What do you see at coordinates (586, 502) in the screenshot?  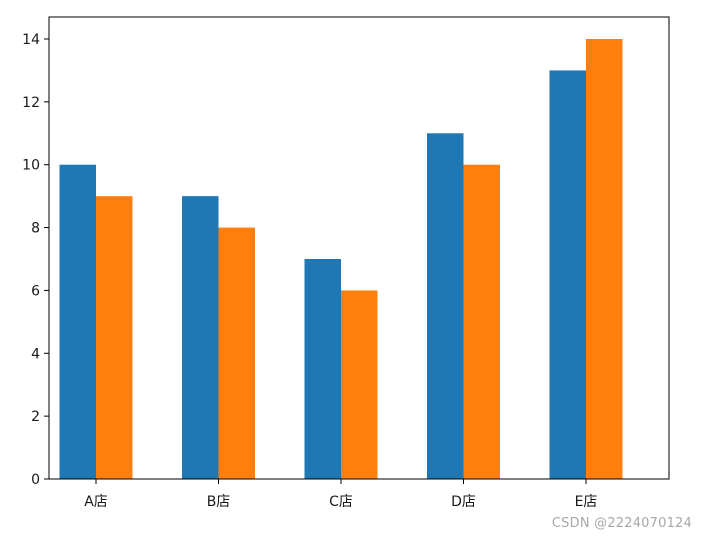 I see `x-tick-label: E店` at bounding box center [586, 502].